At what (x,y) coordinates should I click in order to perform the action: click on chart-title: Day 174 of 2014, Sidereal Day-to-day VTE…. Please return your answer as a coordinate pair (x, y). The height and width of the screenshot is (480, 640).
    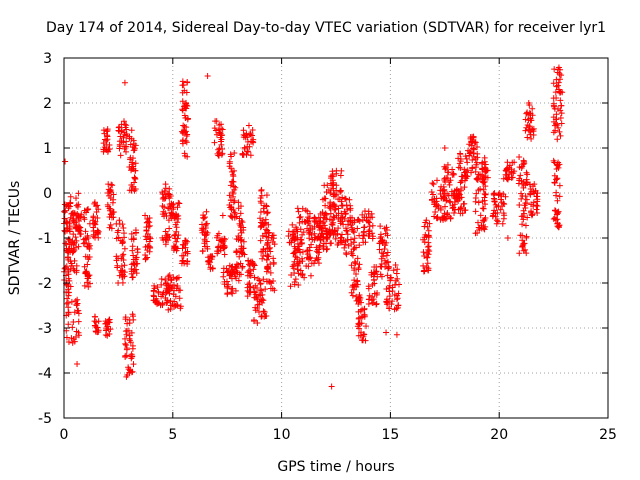
    Looking at the image, I should click on (326, 28).